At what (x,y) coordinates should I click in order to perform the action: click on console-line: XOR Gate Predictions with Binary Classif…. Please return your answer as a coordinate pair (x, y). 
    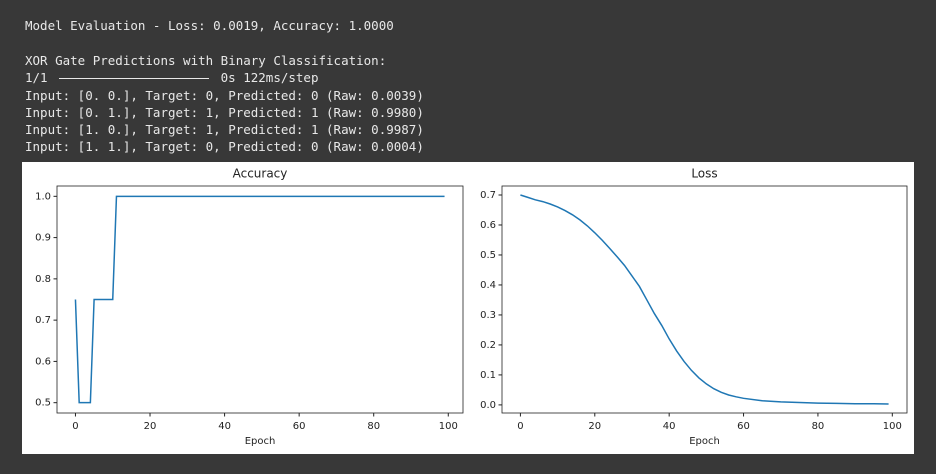
    Looking at the image, I should click on (206, 60).